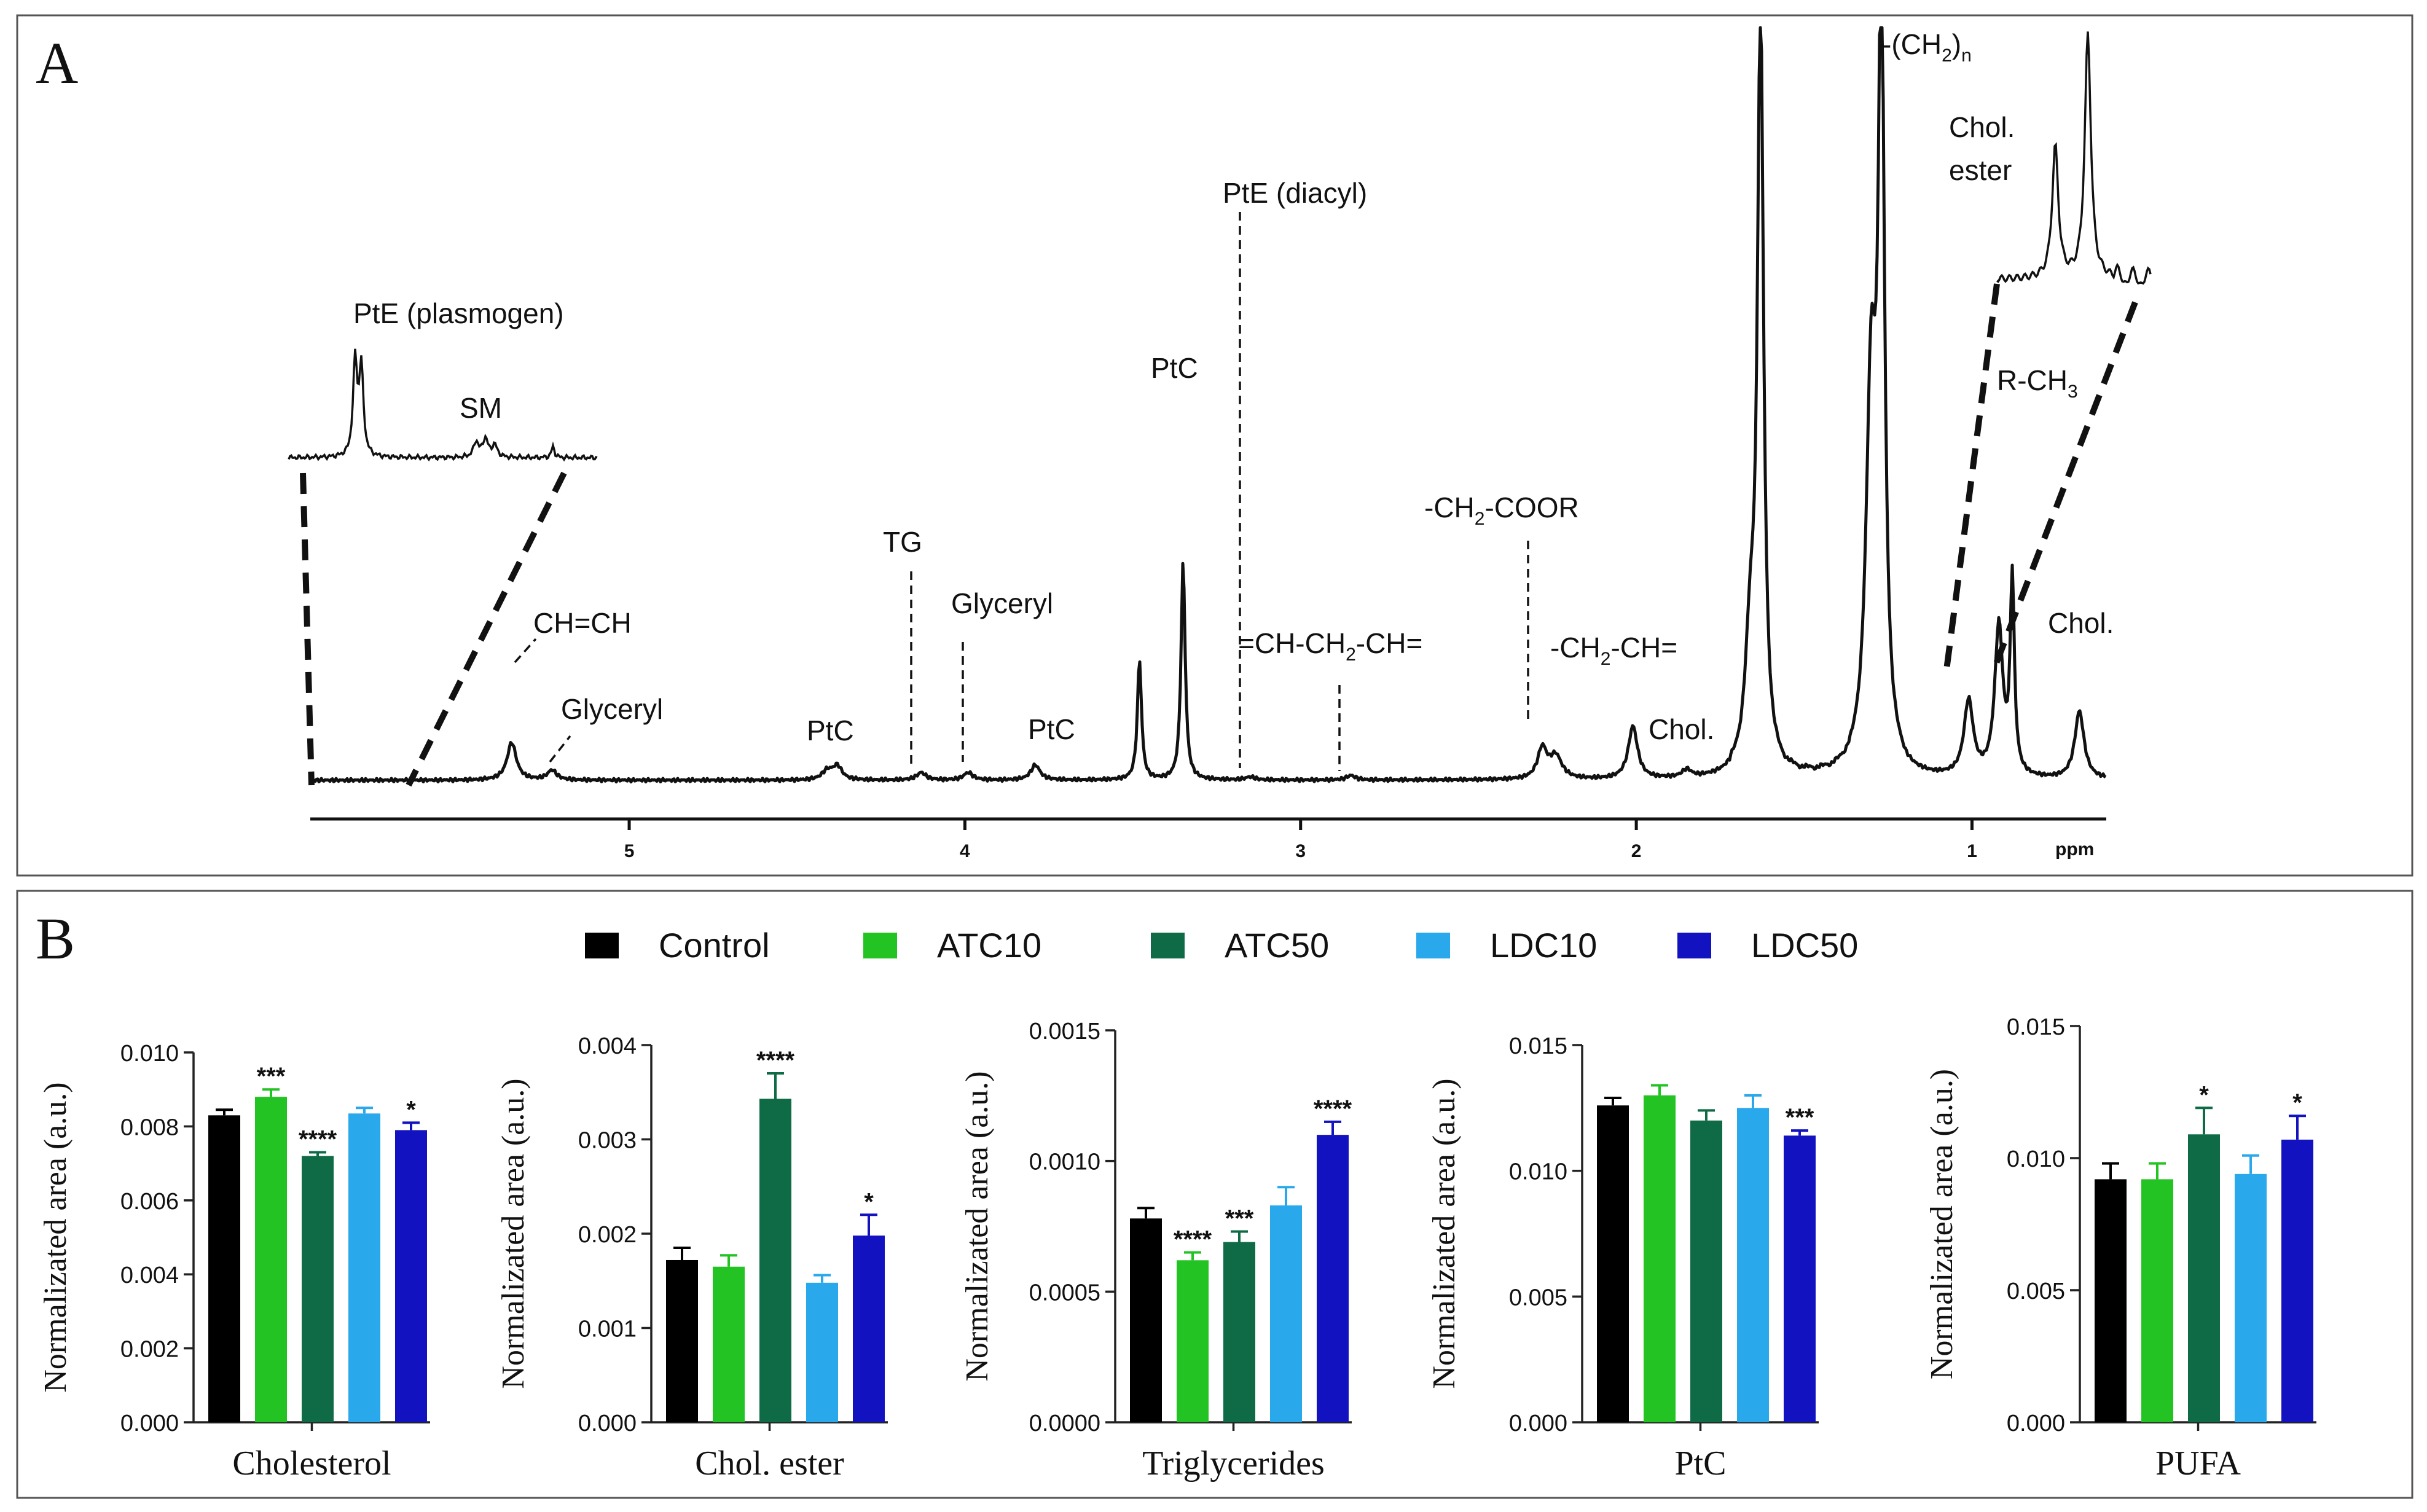  What do you see at coordinates (459, 313) in the screenshot?
I see `label-pte-plasmogen: PtE (plasmogen)` at bounding box center [459, 313].